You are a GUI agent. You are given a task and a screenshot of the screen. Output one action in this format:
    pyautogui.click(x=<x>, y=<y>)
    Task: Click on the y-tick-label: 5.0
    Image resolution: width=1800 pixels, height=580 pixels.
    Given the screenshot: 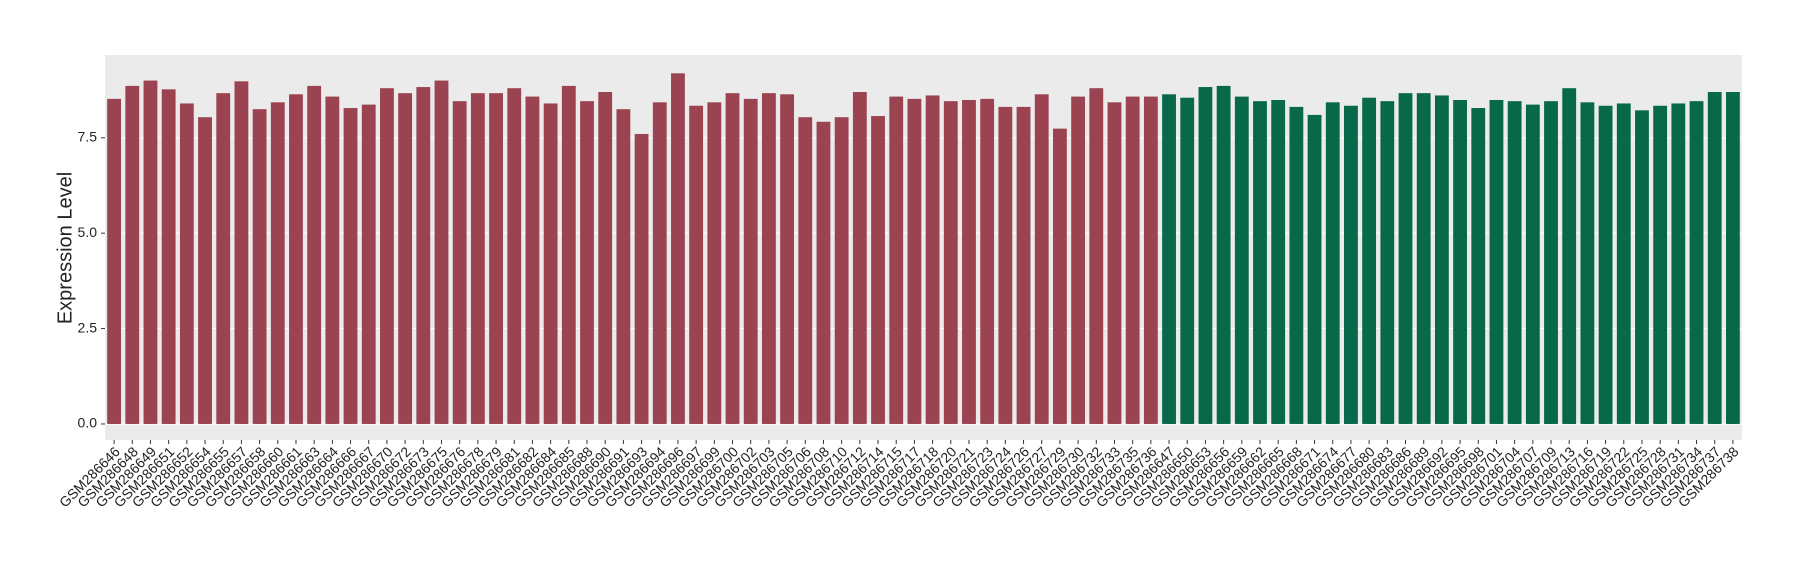 What is the action you would take?
    pyautogui.click(x=88, y=232)
    